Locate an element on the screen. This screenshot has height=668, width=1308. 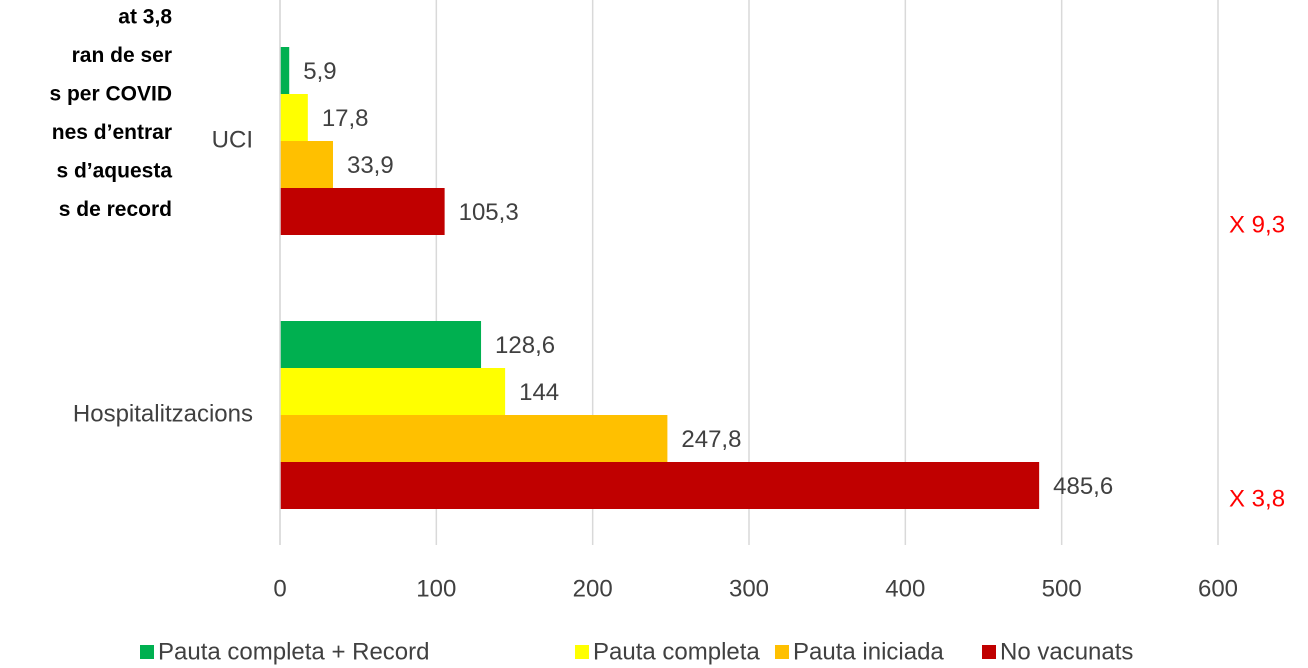
x-tick-label: 300 is located at coordinates (749, 588).